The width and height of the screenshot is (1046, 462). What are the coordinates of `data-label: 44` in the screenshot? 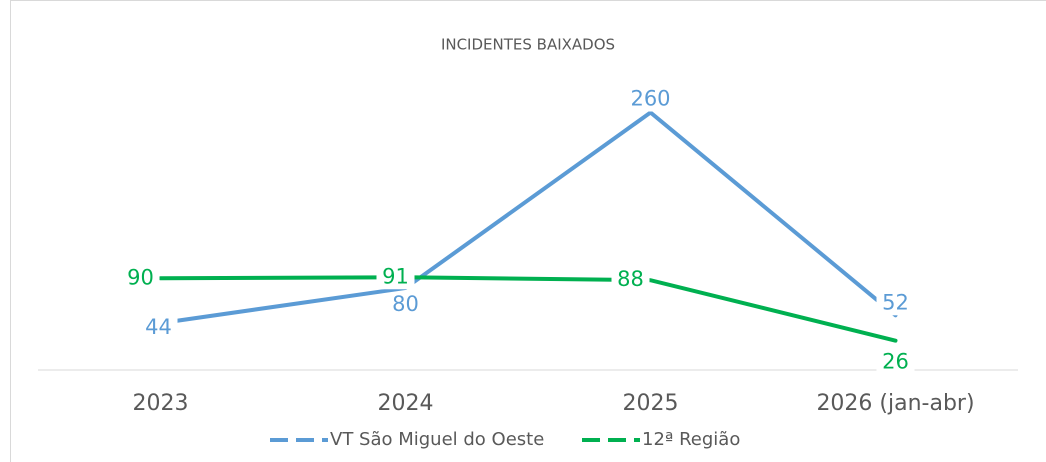 It's located at (158, 327).